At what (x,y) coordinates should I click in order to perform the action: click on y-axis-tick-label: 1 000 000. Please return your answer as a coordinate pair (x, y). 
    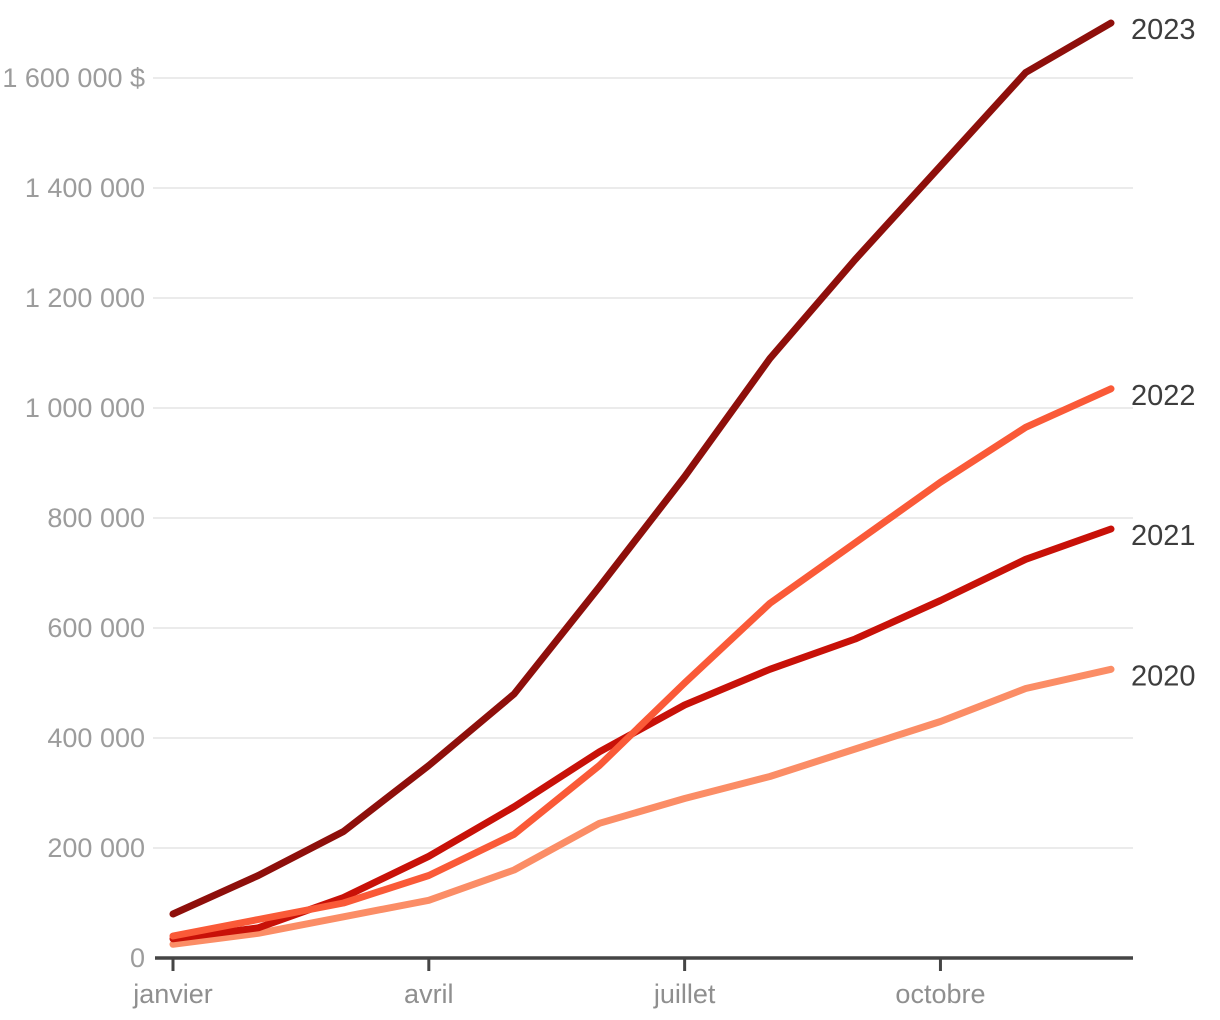
    Looking at the image, I should click on (85, 408).